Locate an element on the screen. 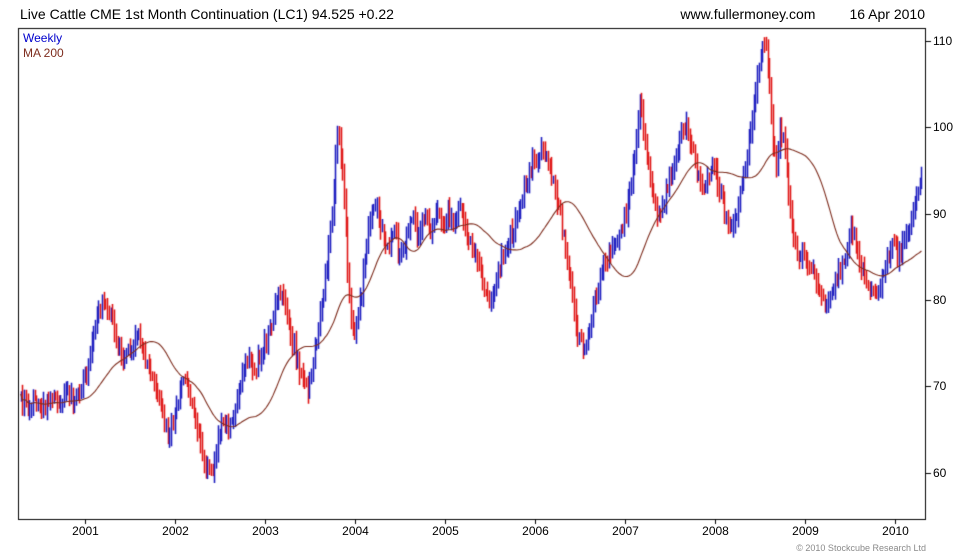 The height and width of the screenshot is (560, 980). x-tick-label: 2002 is located at coordinates (175, 531).